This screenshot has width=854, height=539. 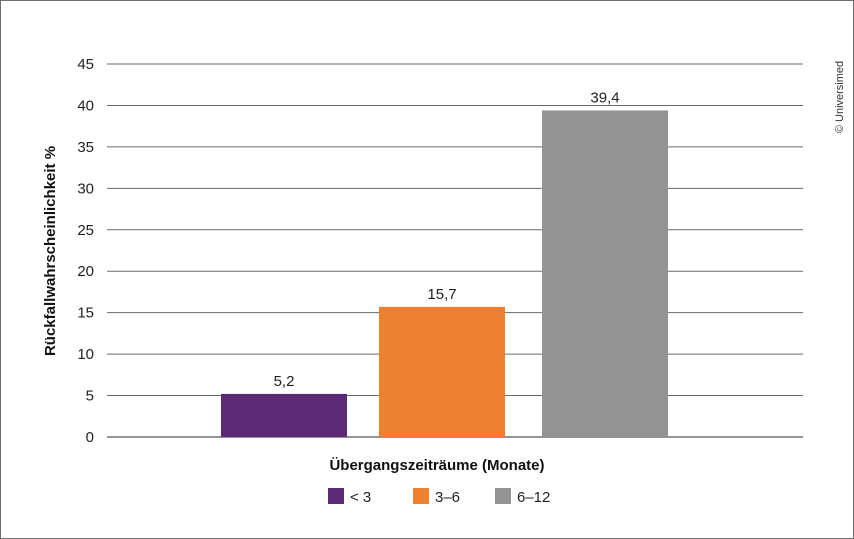 I want to click on legend: < 3 3–6 6–12, so click(x=439, y=497).